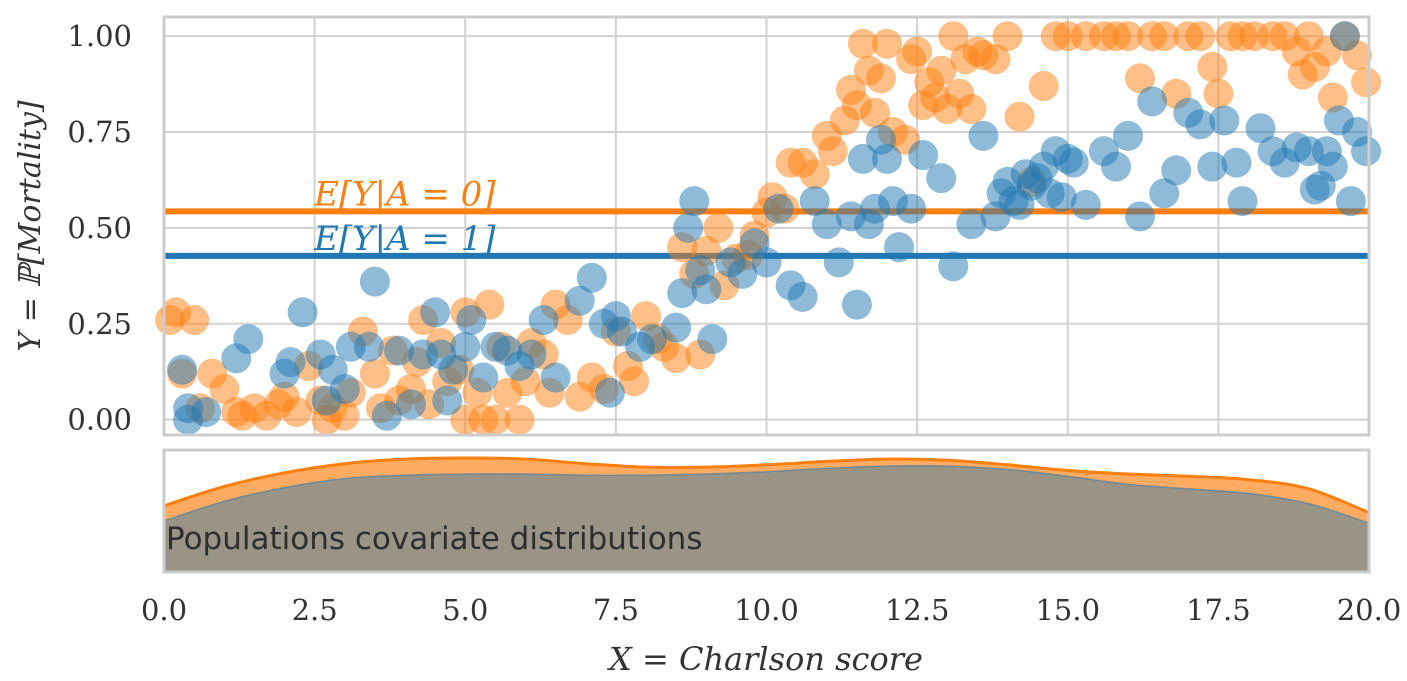  I want to click on mean-label-a0: E[Y|A = 0], so click(404, 194).